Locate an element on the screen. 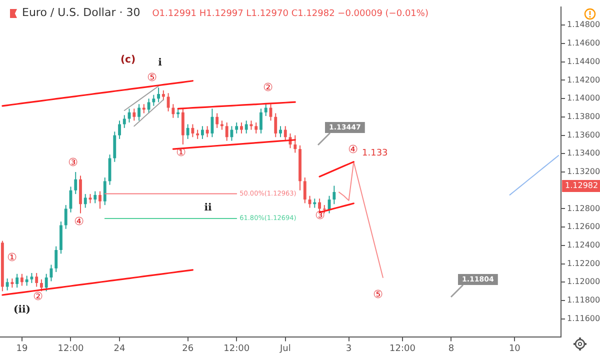 The width and height of the screenshot is (600, 356). annotation: (ii) is located at coordinates (22, 310).